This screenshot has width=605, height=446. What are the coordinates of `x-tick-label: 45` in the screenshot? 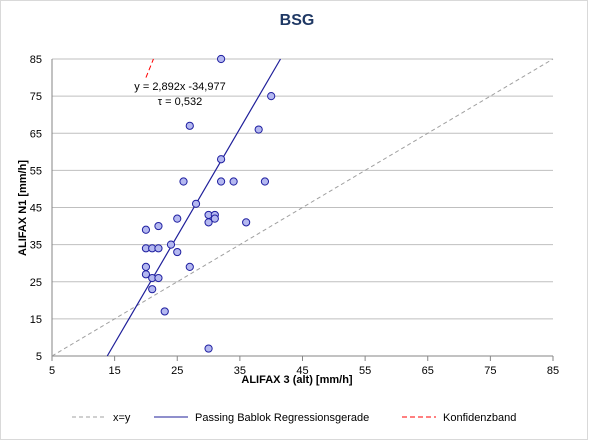 It's located at (302, 371).